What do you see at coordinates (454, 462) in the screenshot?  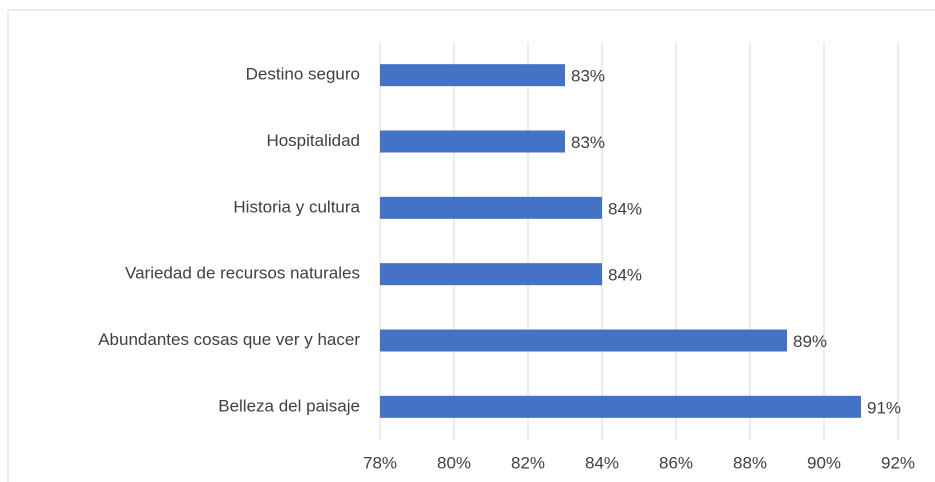 I see `x-tick-label: 80%` at bounding box center [454, 462].